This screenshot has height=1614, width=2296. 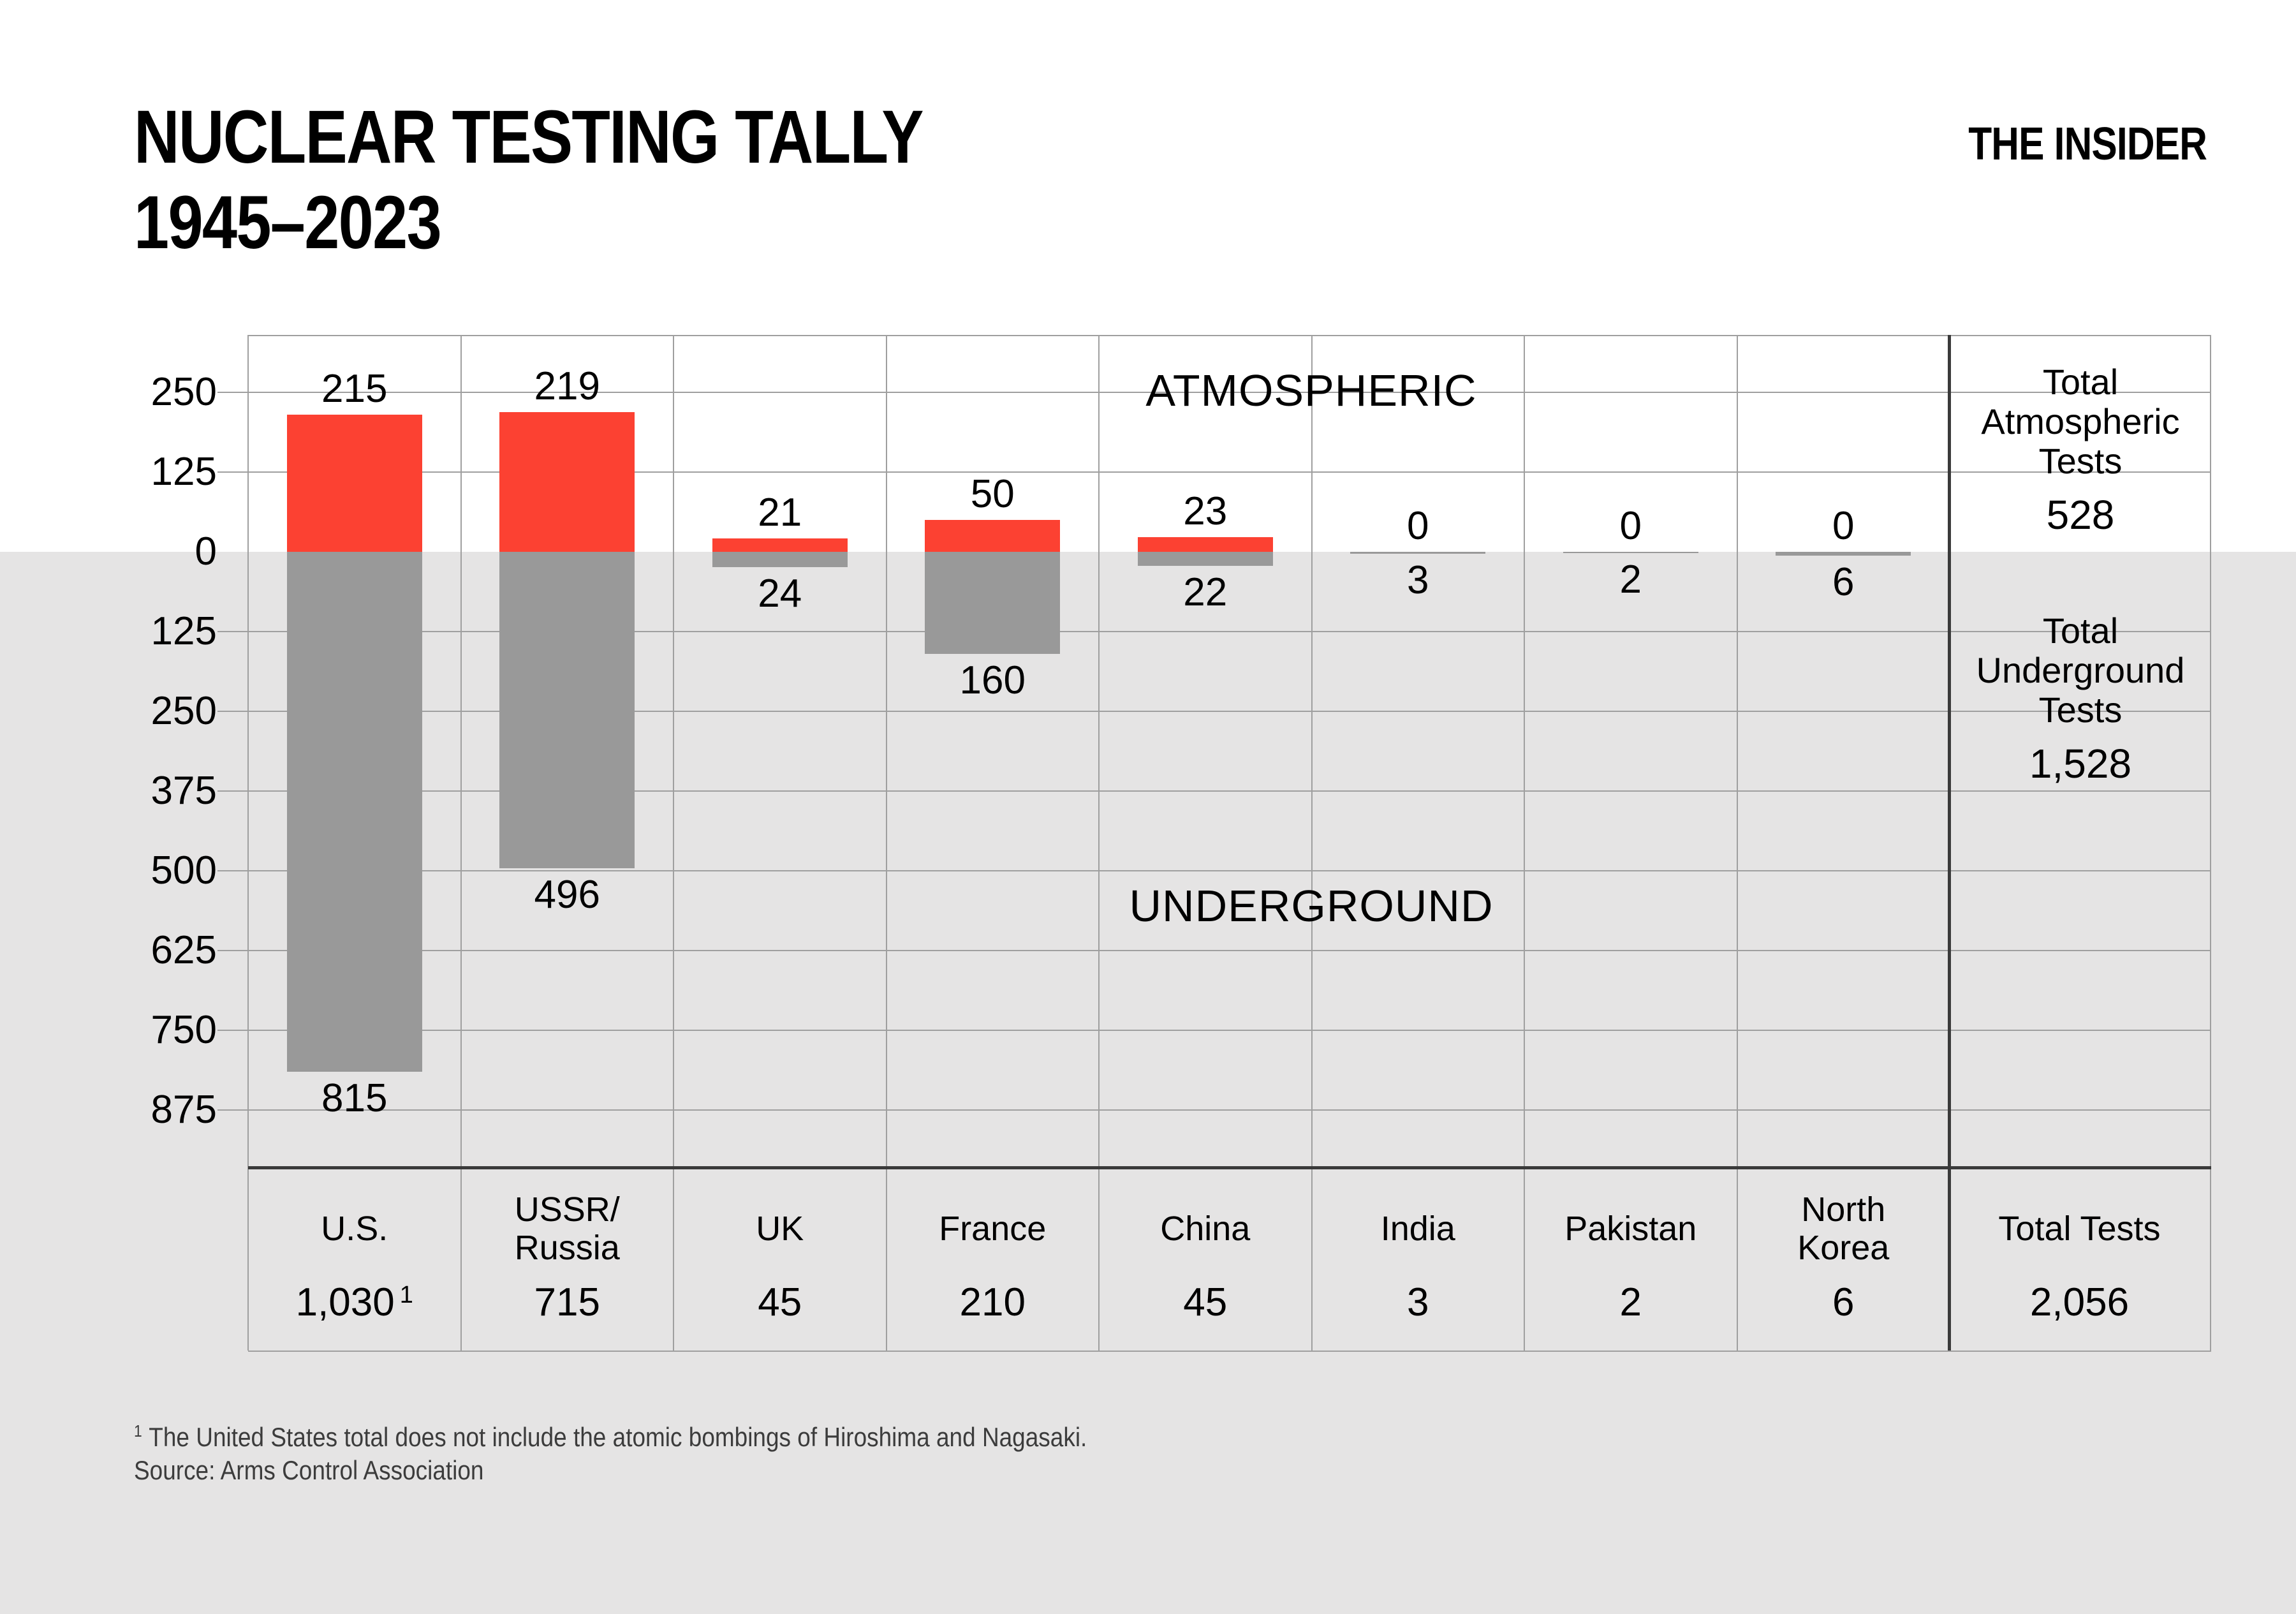 I want to click on summary-atmospheric-label: Total Atmospheric Tests, so click(x=2080, y=421).